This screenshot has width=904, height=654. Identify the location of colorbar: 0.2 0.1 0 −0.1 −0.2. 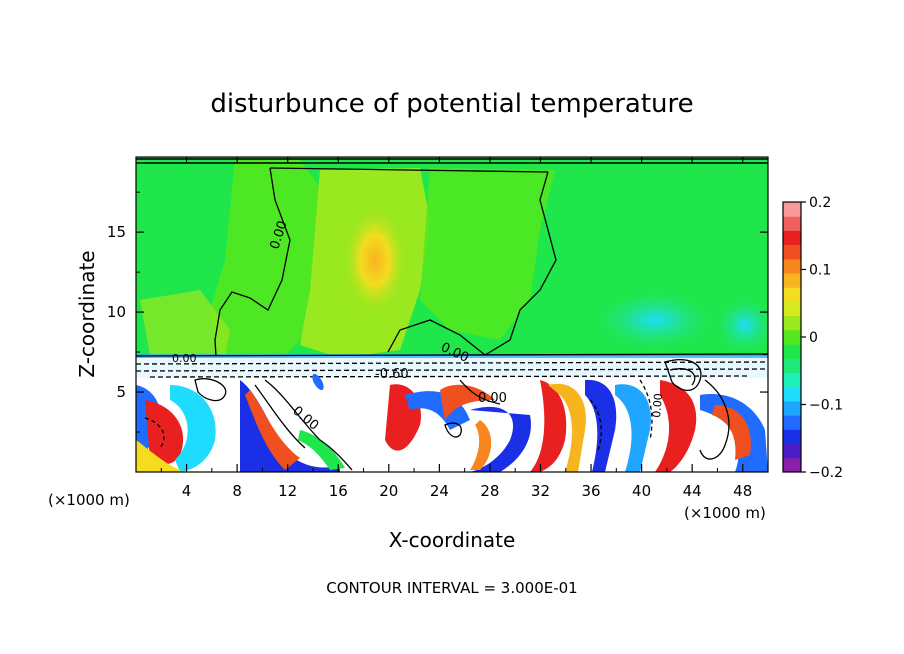
(812, 338).